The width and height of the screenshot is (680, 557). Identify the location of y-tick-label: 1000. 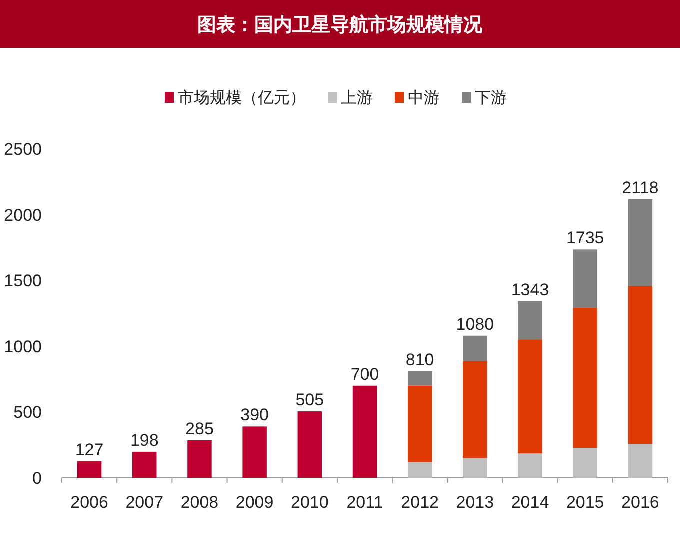
(23, 346).